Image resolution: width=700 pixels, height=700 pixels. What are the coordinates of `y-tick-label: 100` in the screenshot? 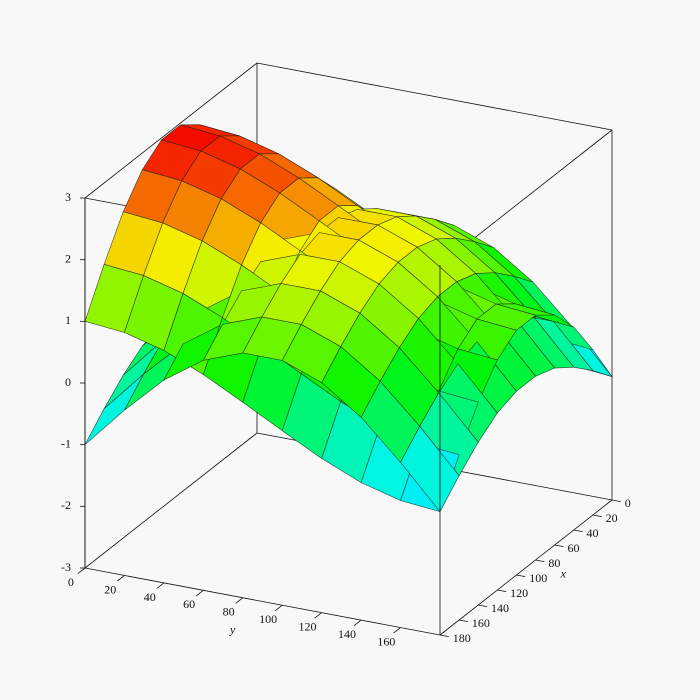 It's located at (268, 619).